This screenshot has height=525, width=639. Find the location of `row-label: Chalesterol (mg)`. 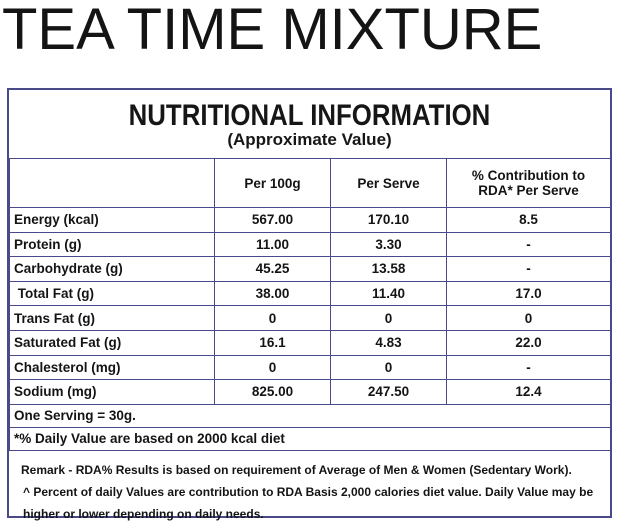

row-label: Chalesterol (mg) is located at coordinates (112, 367).